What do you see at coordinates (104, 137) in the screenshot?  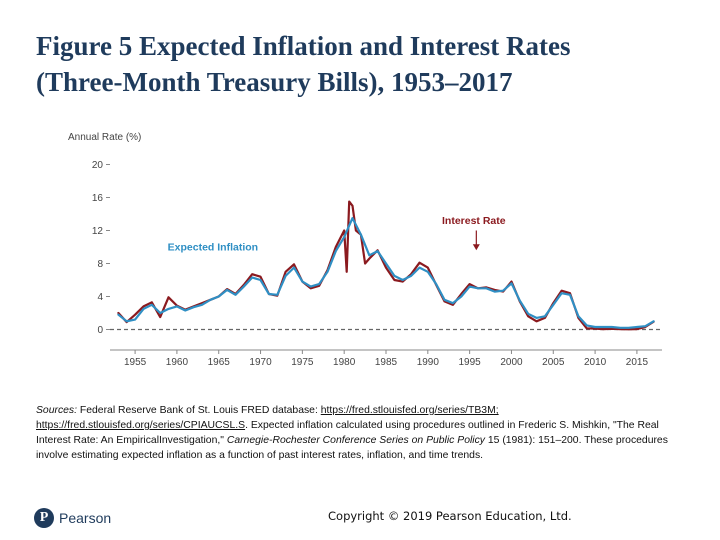 I see `y-axis-title: Annual Rate (%)` at bounding box center [104, 137].